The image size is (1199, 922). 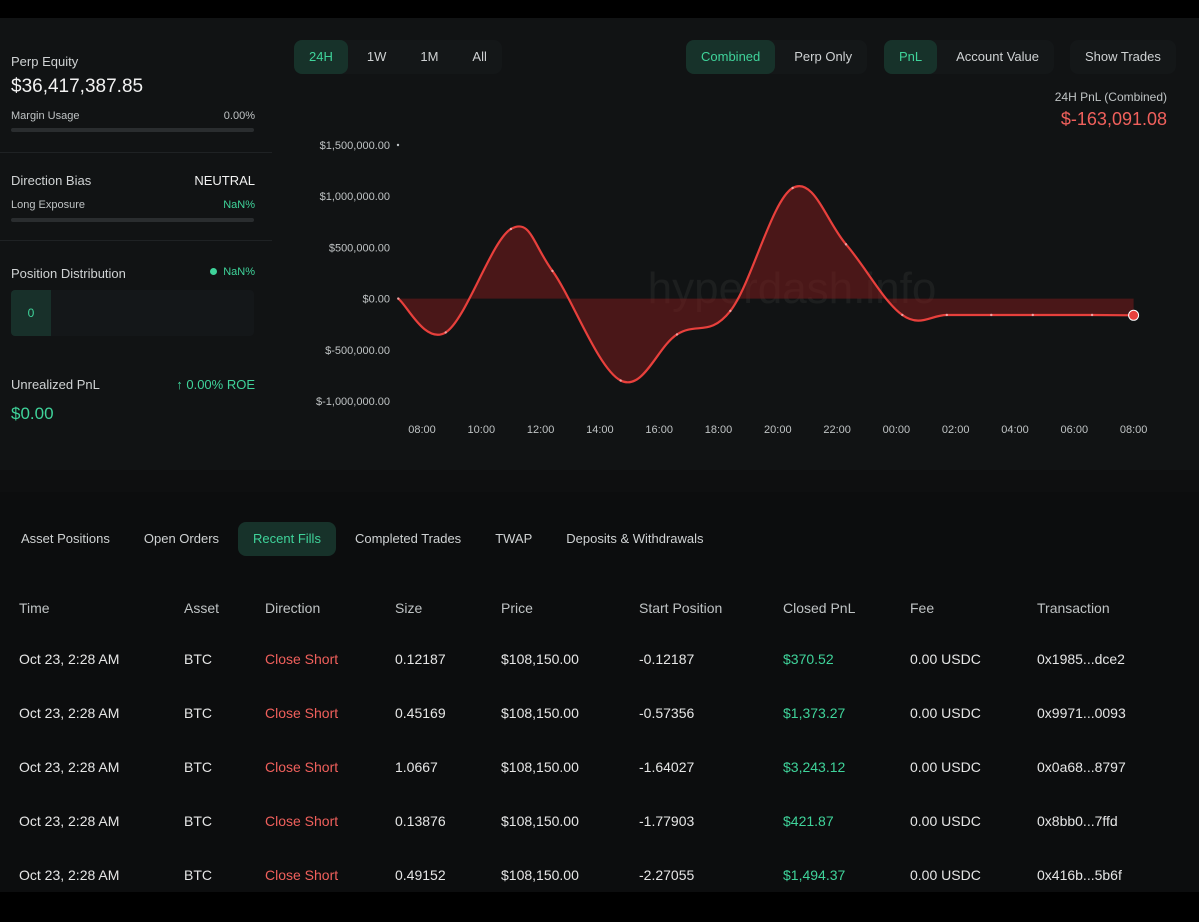 I want to click on column-header: Direction, so click(x=293, y=608).